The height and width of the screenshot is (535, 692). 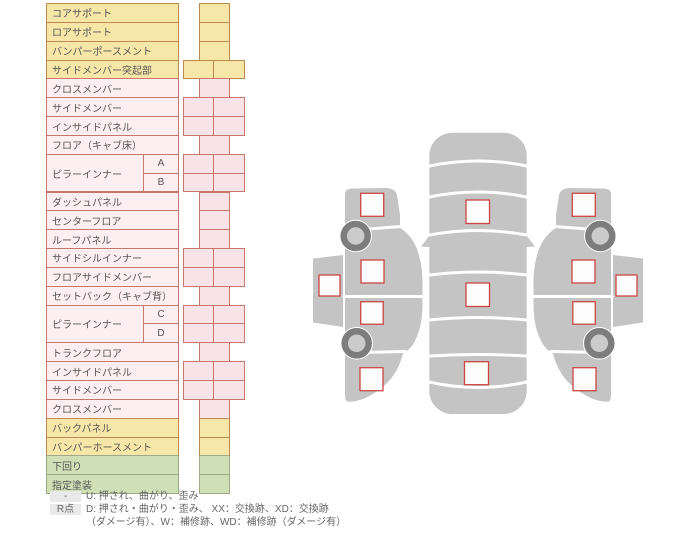 I want to click on part-sublabel: D, so click(x=161, y=333).